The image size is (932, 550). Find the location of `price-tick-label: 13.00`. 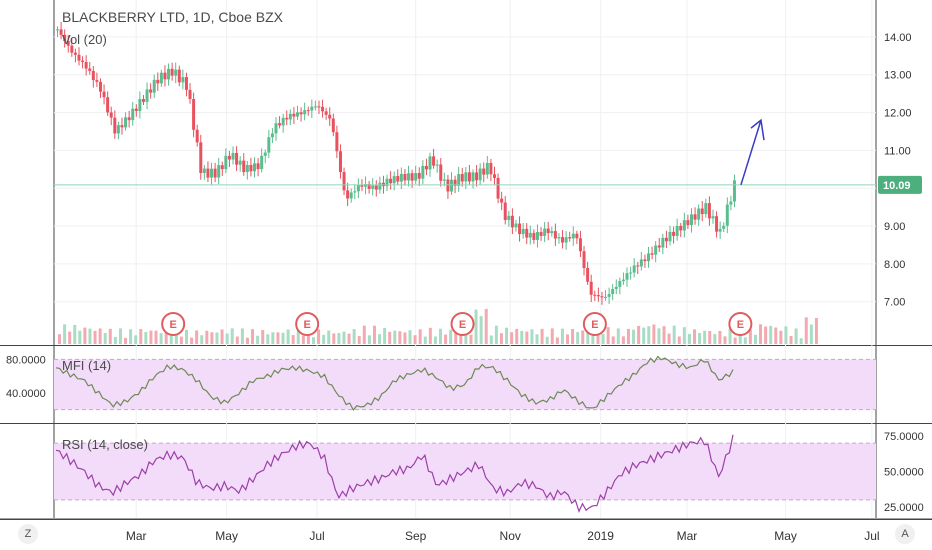

price-tick-label: 13.00 is located at coordinates (898, 76).